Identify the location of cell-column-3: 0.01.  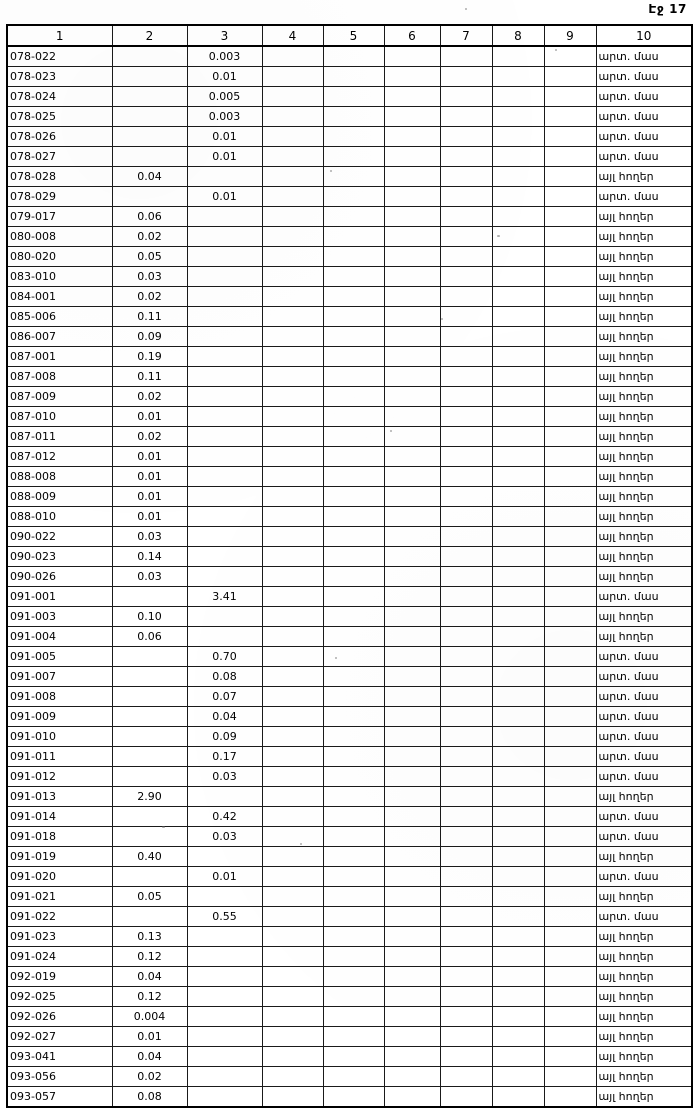
(224, 876).